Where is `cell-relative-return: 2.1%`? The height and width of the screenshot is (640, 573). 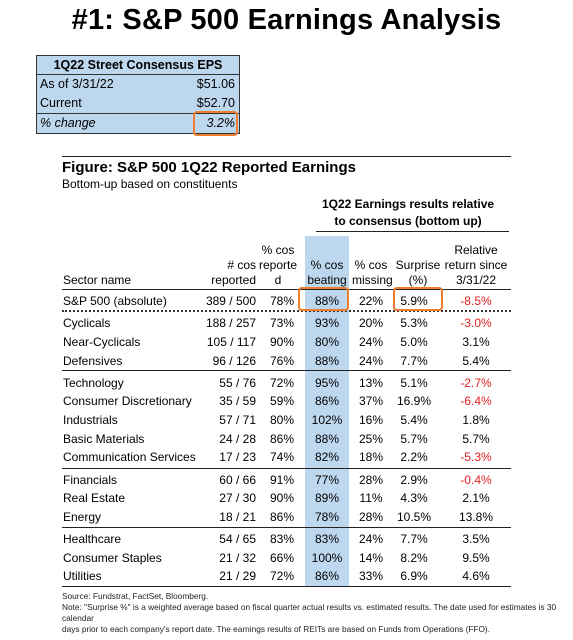
cell-relative-return: 2.1% is located at coordinates (476, 498).